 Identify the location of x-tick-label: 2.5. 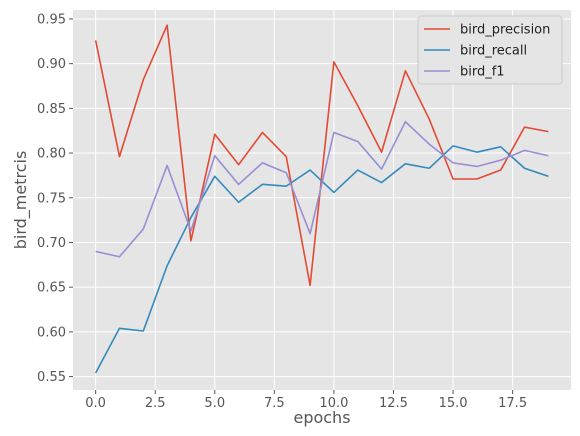
(155, 403).